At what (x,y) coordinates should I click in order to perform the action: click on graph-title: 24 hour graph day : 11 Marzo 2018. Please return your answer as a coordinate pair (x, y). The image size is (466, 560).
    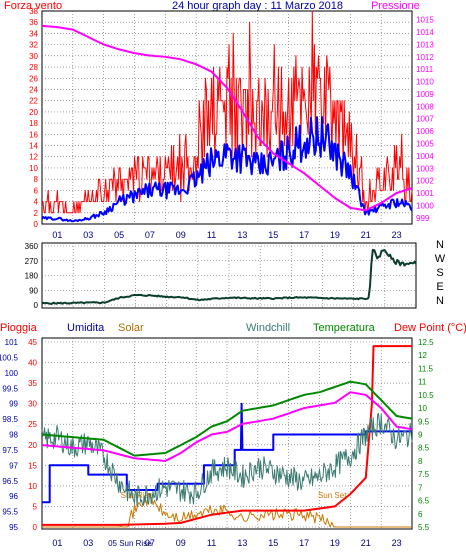
    Looking at the image, I should click on (257, 6).